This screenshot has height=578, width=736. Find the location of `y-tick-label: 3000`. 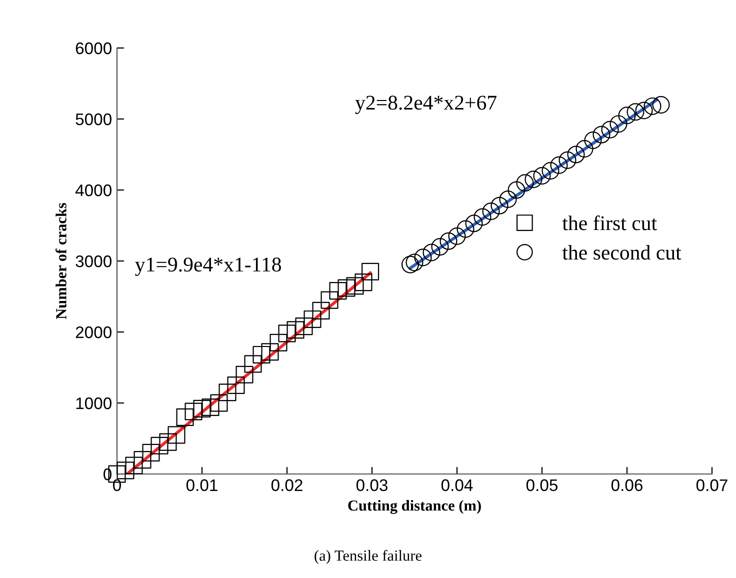

y-tick-label: 3000 is located at coordinates (94, 261).